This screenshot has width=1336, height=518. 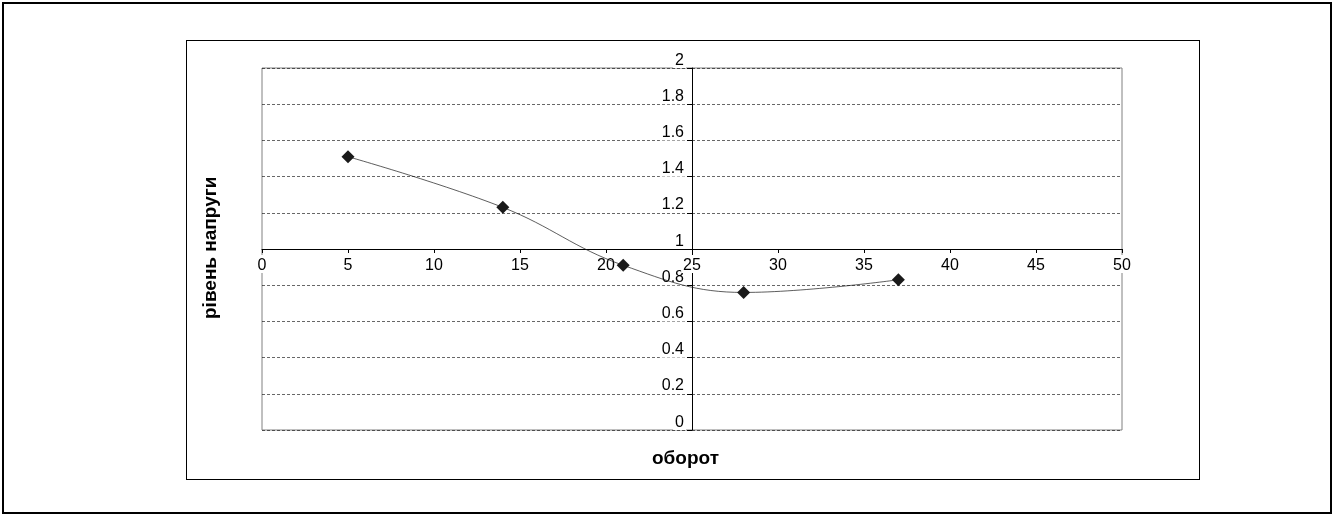 I want to click on y-tick-label: 0, so click(x=680, y=421).